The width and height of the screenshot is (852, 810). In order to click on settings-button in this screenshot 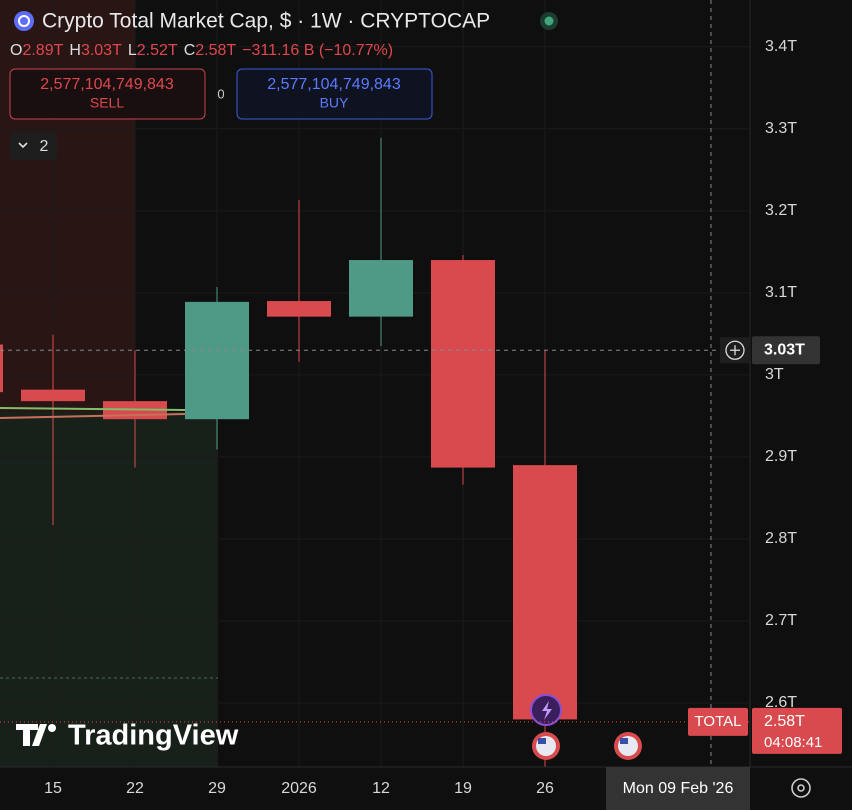, I will do `click(801, 788)`.